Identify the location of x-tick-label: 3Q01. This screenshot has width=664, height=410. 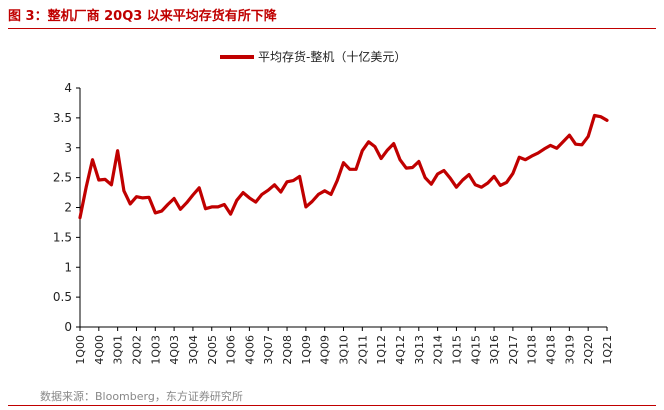
(118, 350).